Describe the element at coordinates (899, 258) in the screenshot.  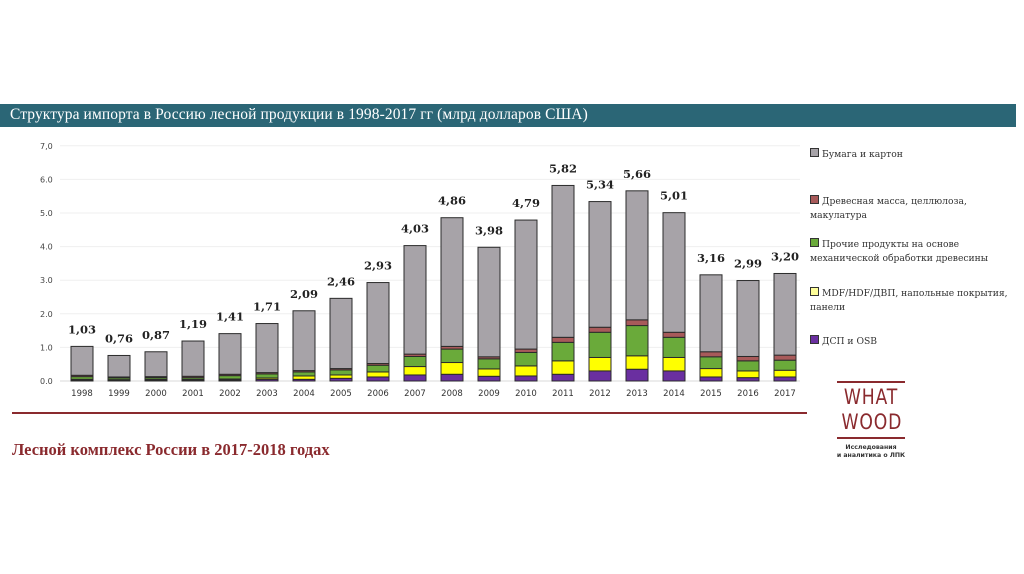
I see `legend-label-continued: механической обработки древесины` at that location.